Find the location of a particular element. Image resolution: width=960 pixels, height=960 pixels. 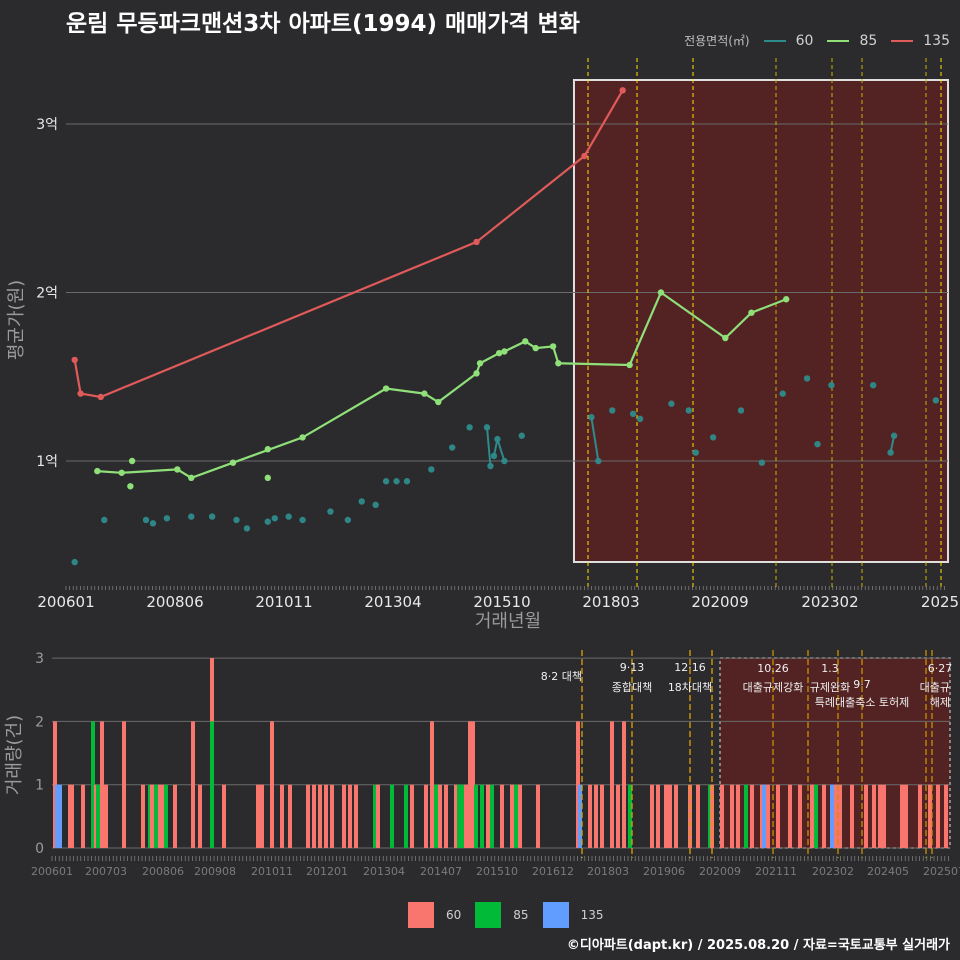

policy-annotation: 6·27 is located at coordinates (940, 668).